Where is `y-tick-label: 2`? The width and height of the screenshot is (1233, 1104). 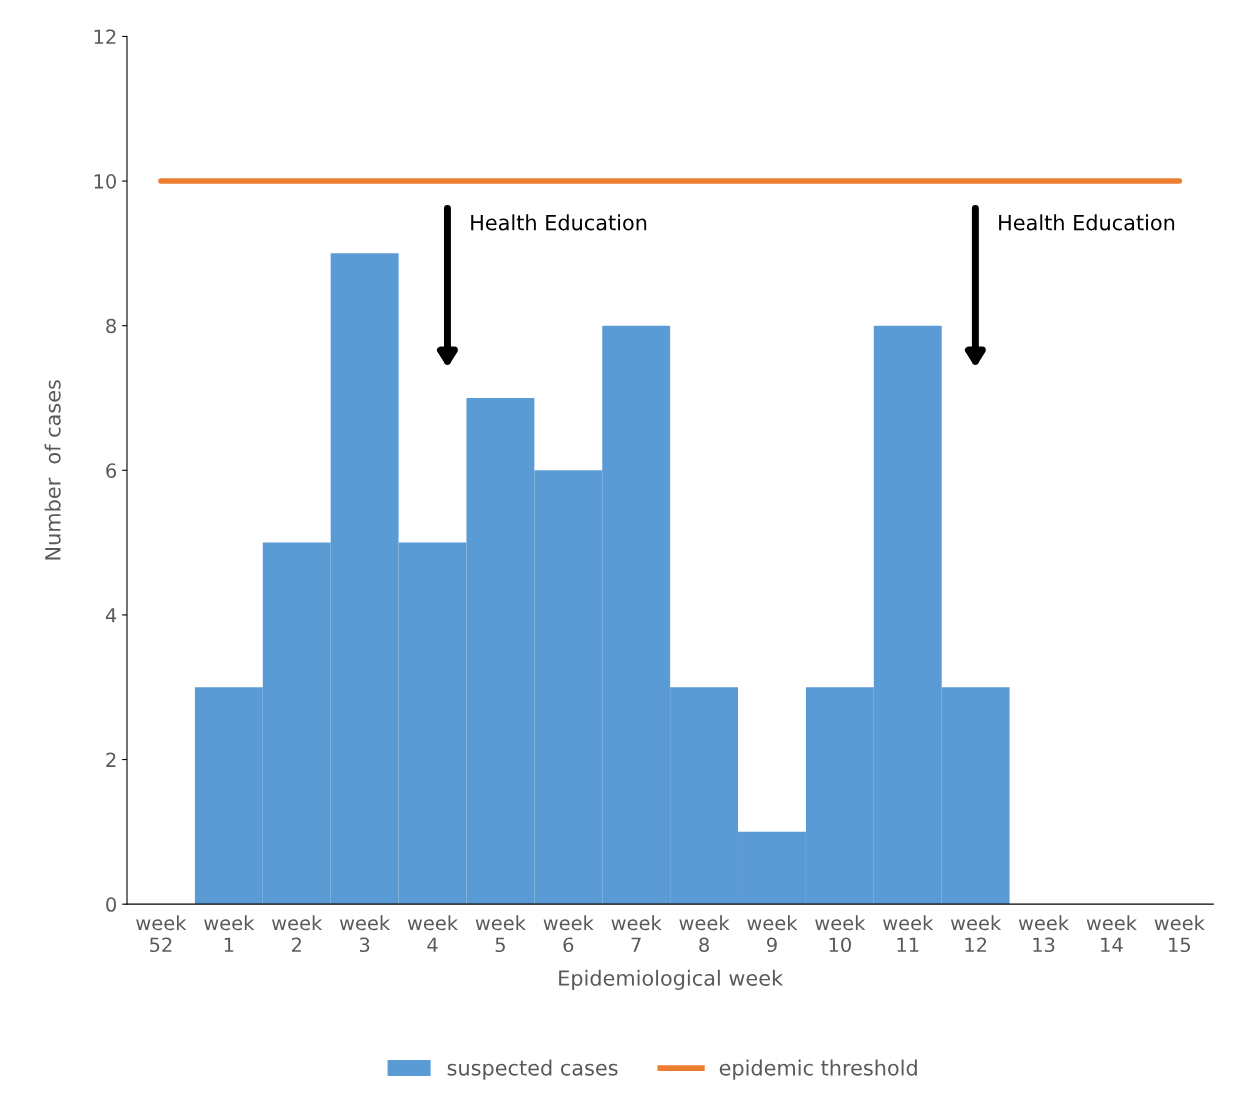
y-tick-label: 2 is located at coordinates (111, 759).